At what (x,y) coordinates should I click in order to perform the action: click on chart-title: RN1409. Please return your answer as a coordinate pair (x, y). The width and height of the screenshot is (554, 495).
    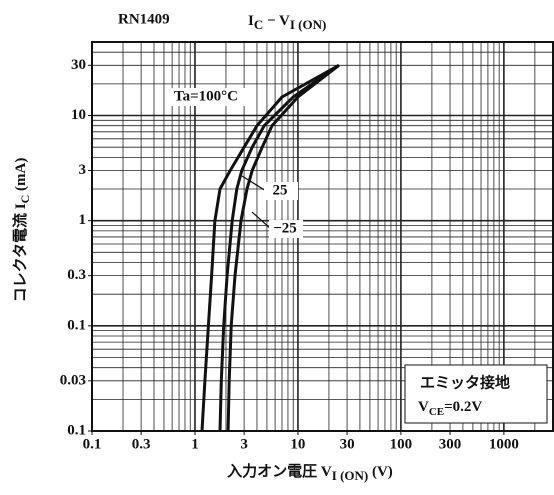
    Looking at the image, I should click on (144, 19).